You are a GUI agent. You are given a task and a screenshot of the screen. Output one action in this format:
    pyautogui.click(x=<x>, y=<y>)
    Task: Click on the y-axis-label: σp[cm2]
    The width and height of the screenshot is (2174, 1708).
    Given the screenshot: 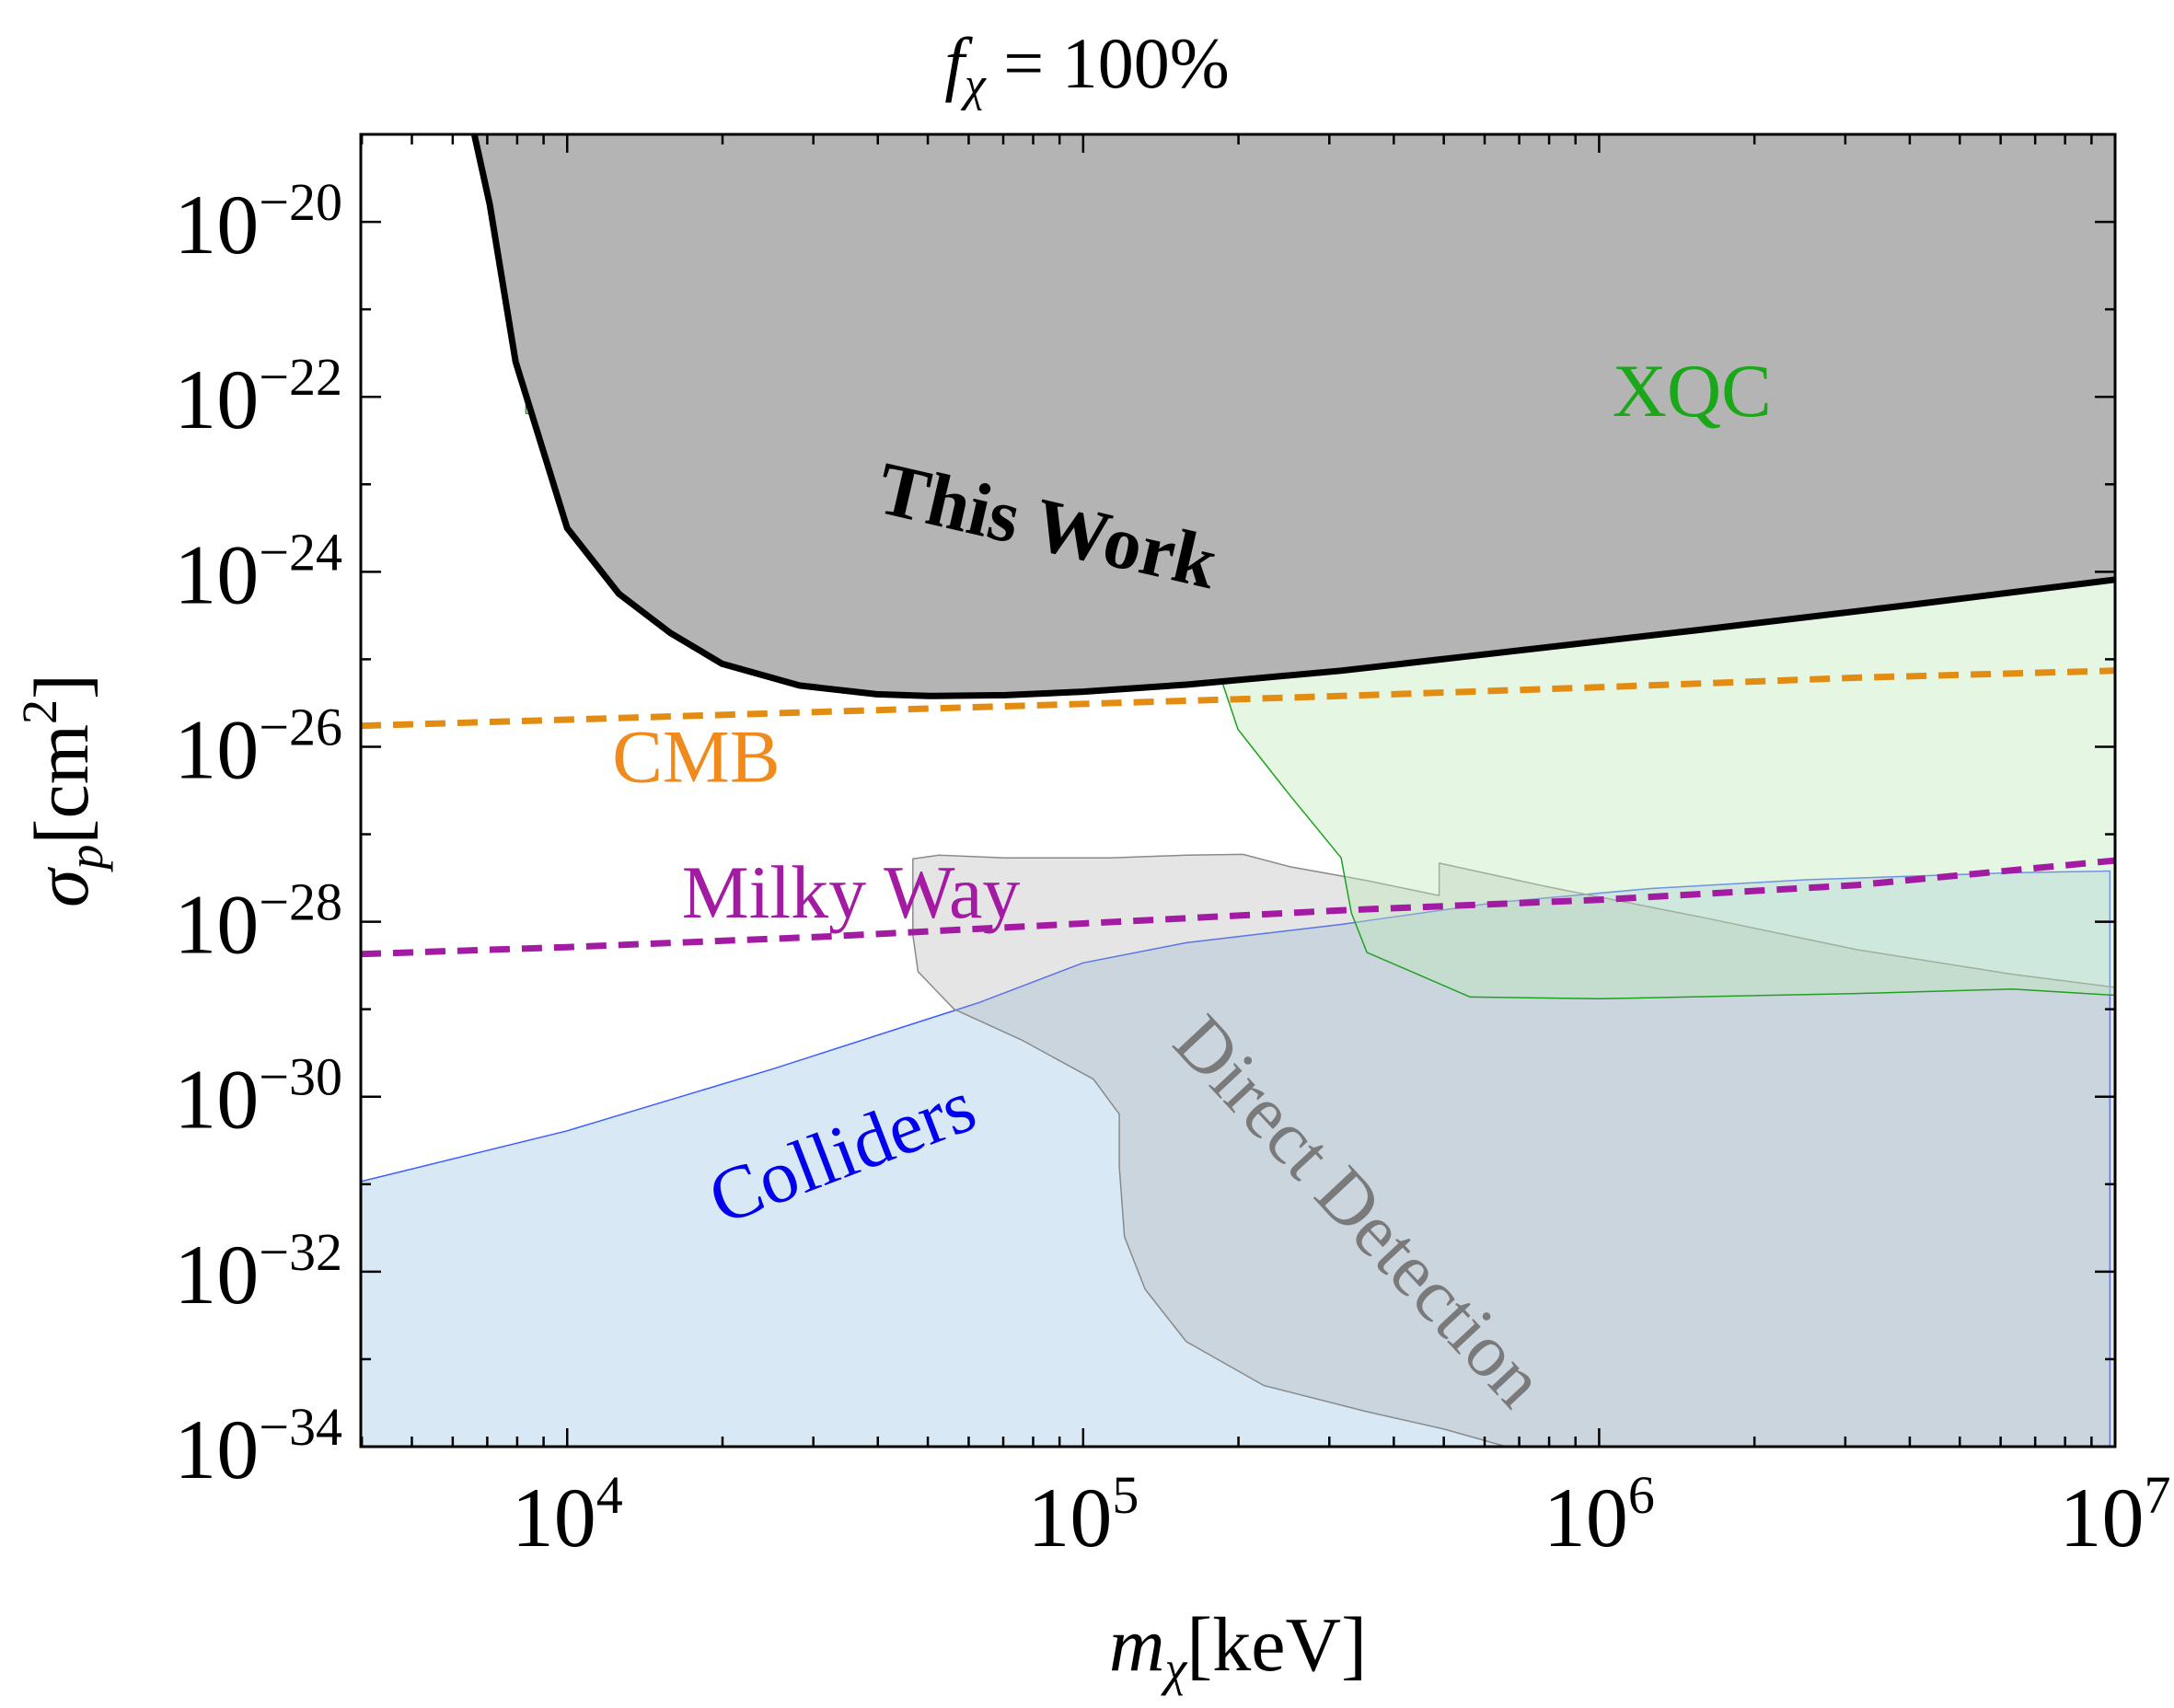 What is the action you would take?
    pyautogui.click(x=63, y=790)
    